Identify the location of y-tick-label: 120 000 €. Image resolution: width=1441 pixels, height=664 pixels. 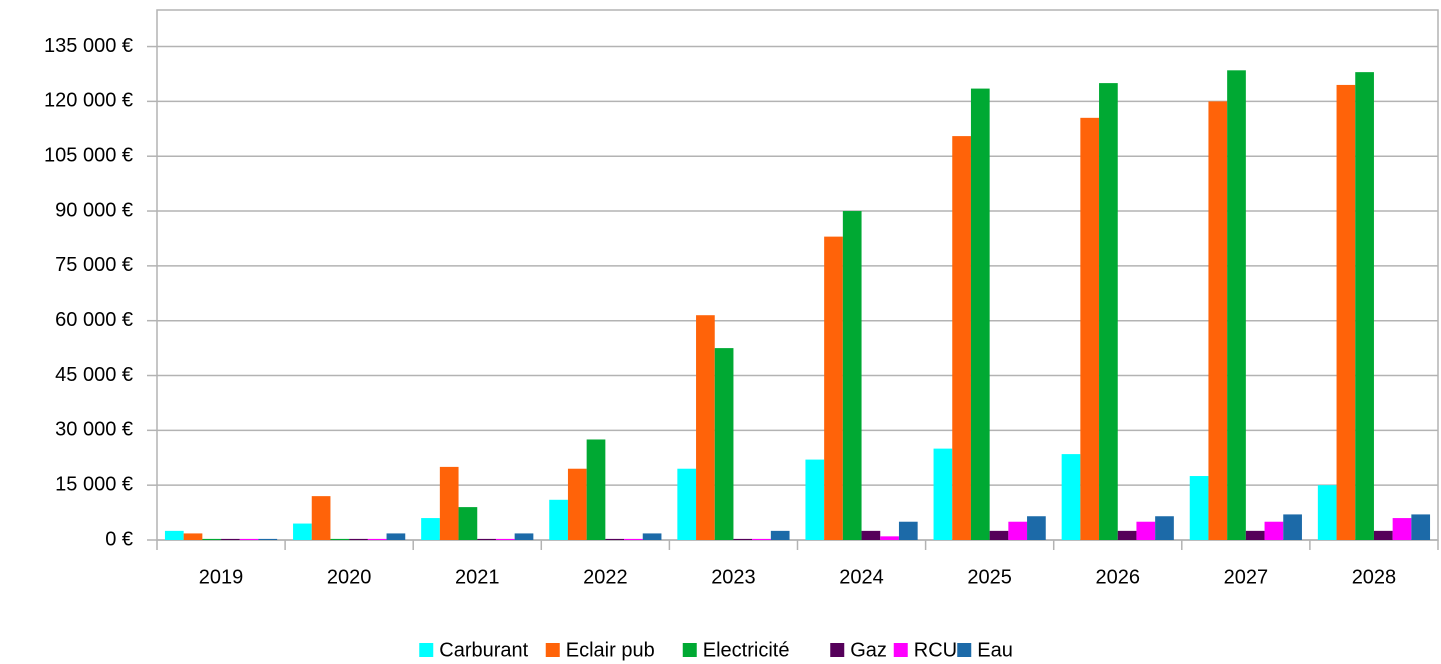
(88, 101).